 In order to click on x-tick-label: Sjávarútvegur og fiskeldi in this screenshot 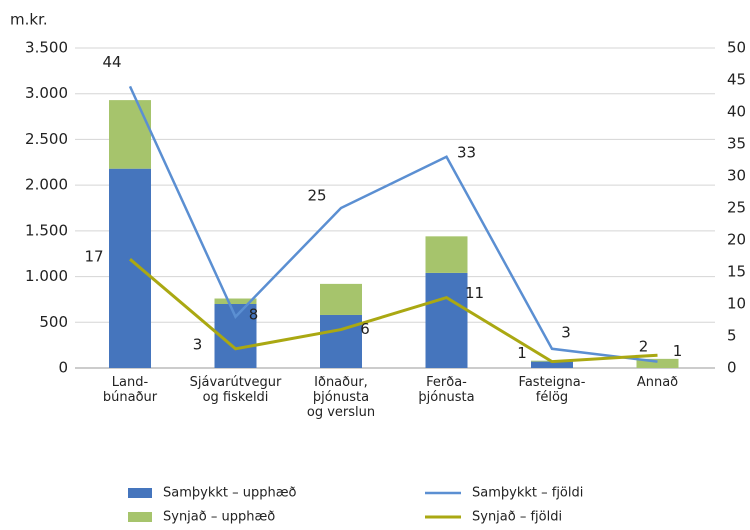, I will do `click(236, 390)`.